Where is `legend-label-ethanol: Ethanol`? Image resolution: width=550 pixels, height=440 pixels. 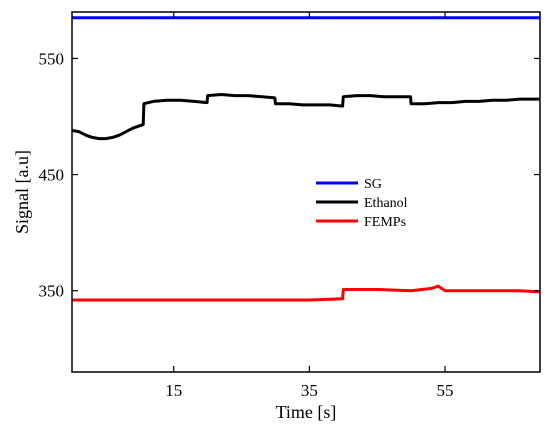 legend-label-ethanol: Ethanol is located at coordinates (386, 203).